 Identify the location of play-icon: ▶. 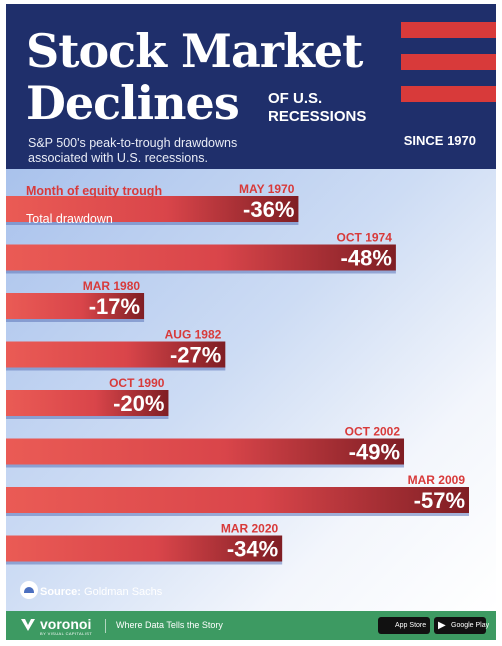
(442, 625).